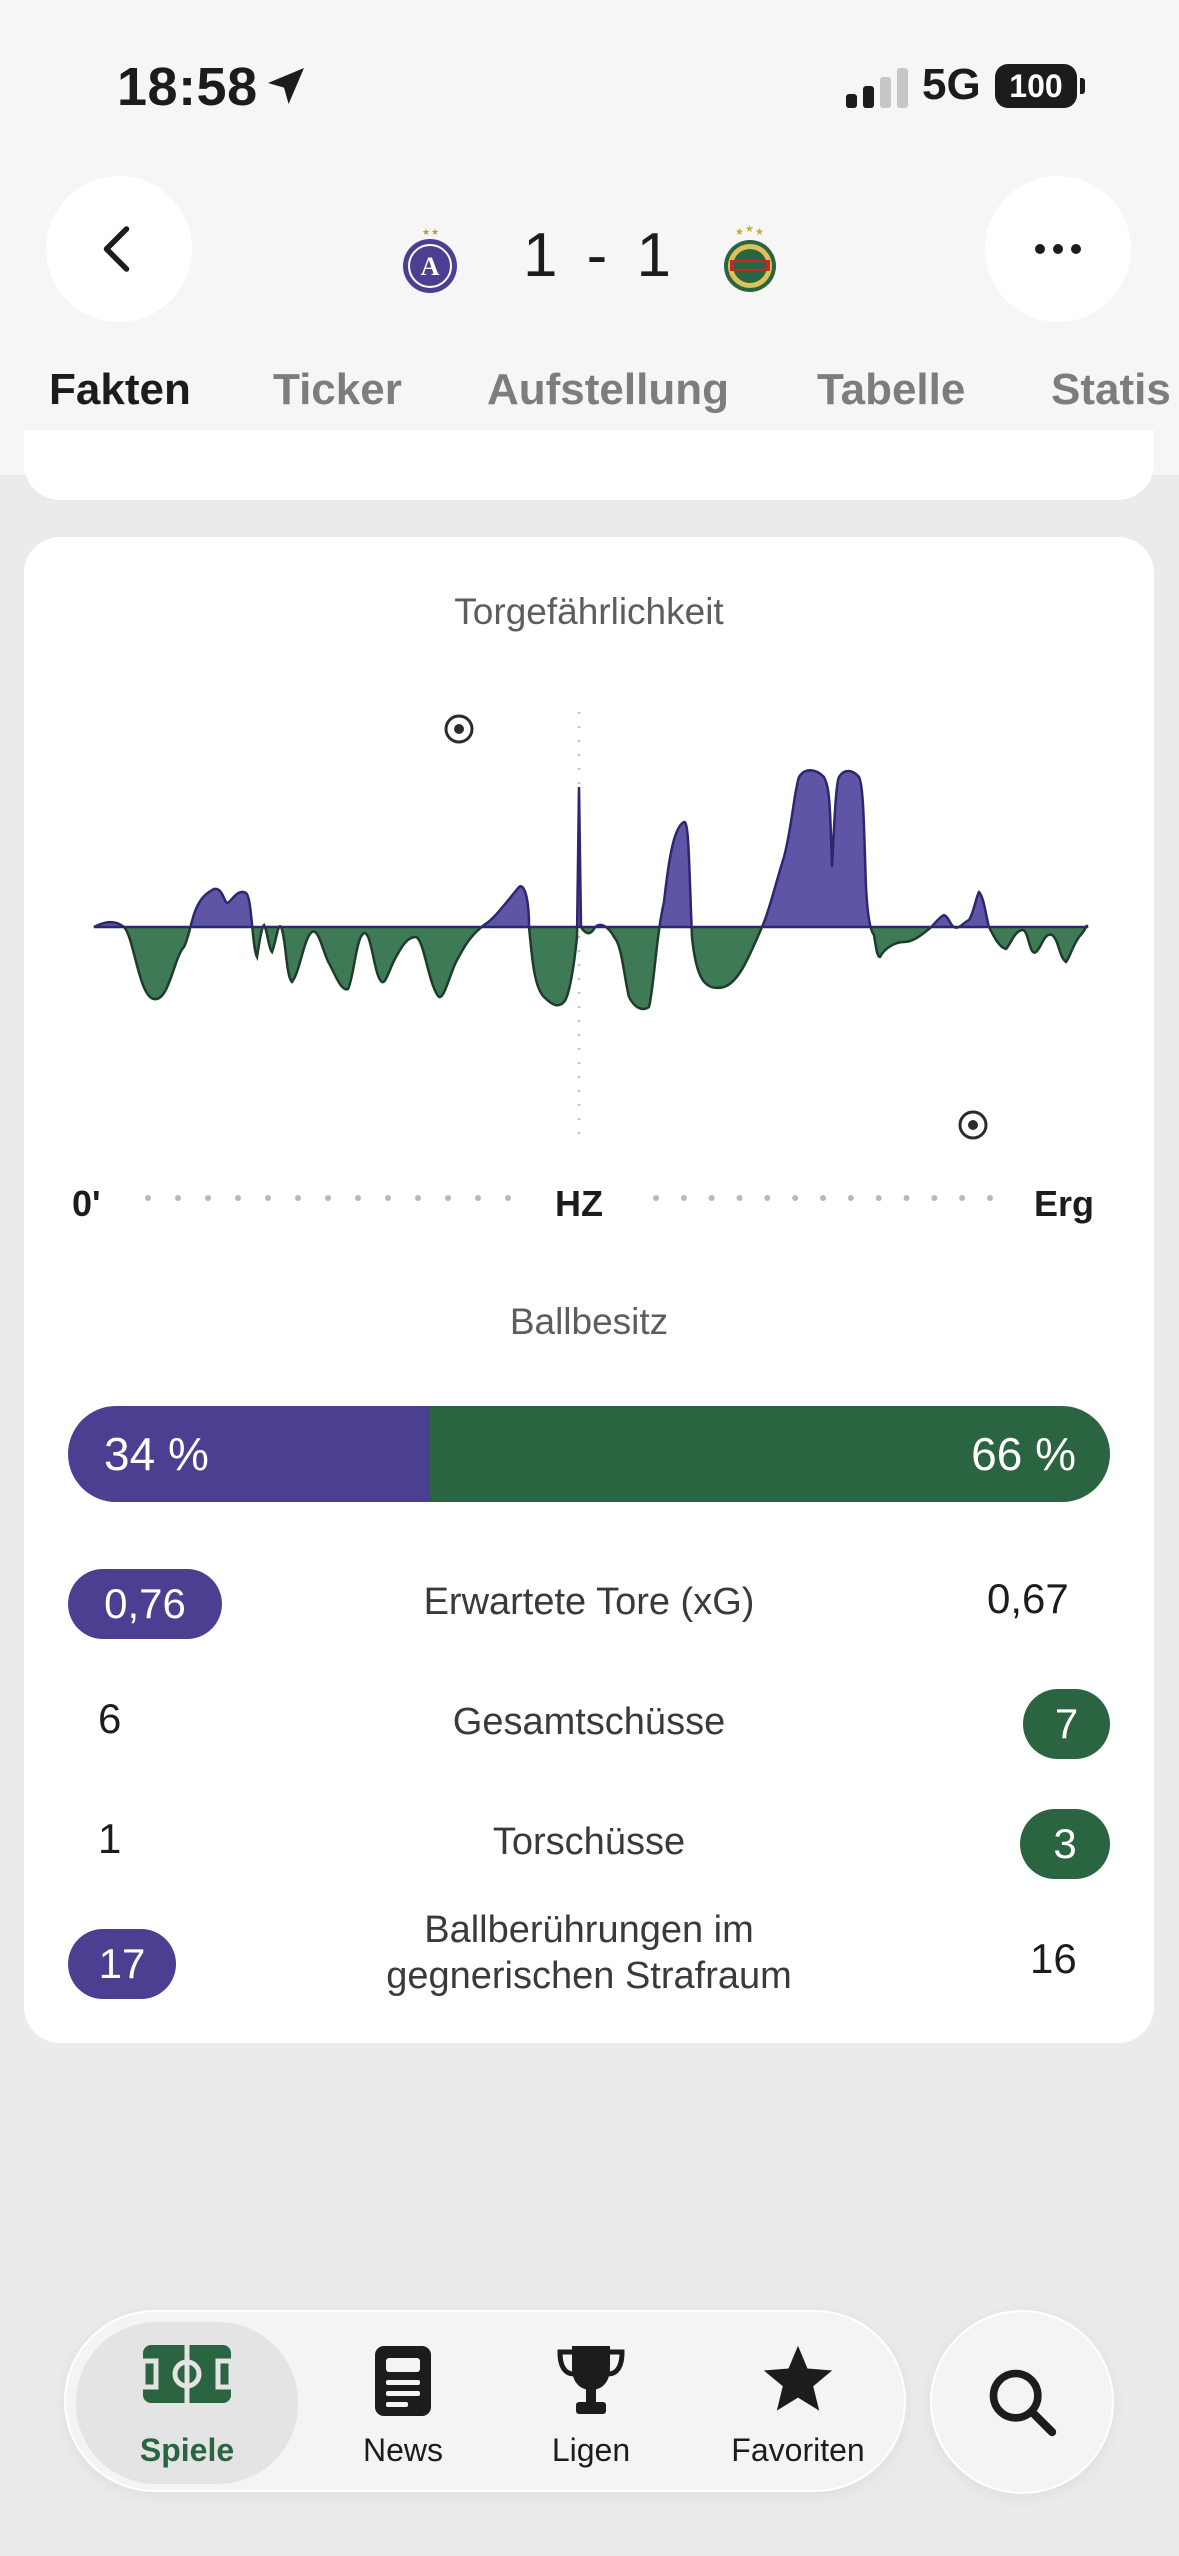  What do you see at coordinates (1053, 1958) in the screenshot?
I see `stat-away-value: 16` at bounding box center [1053, 1958].